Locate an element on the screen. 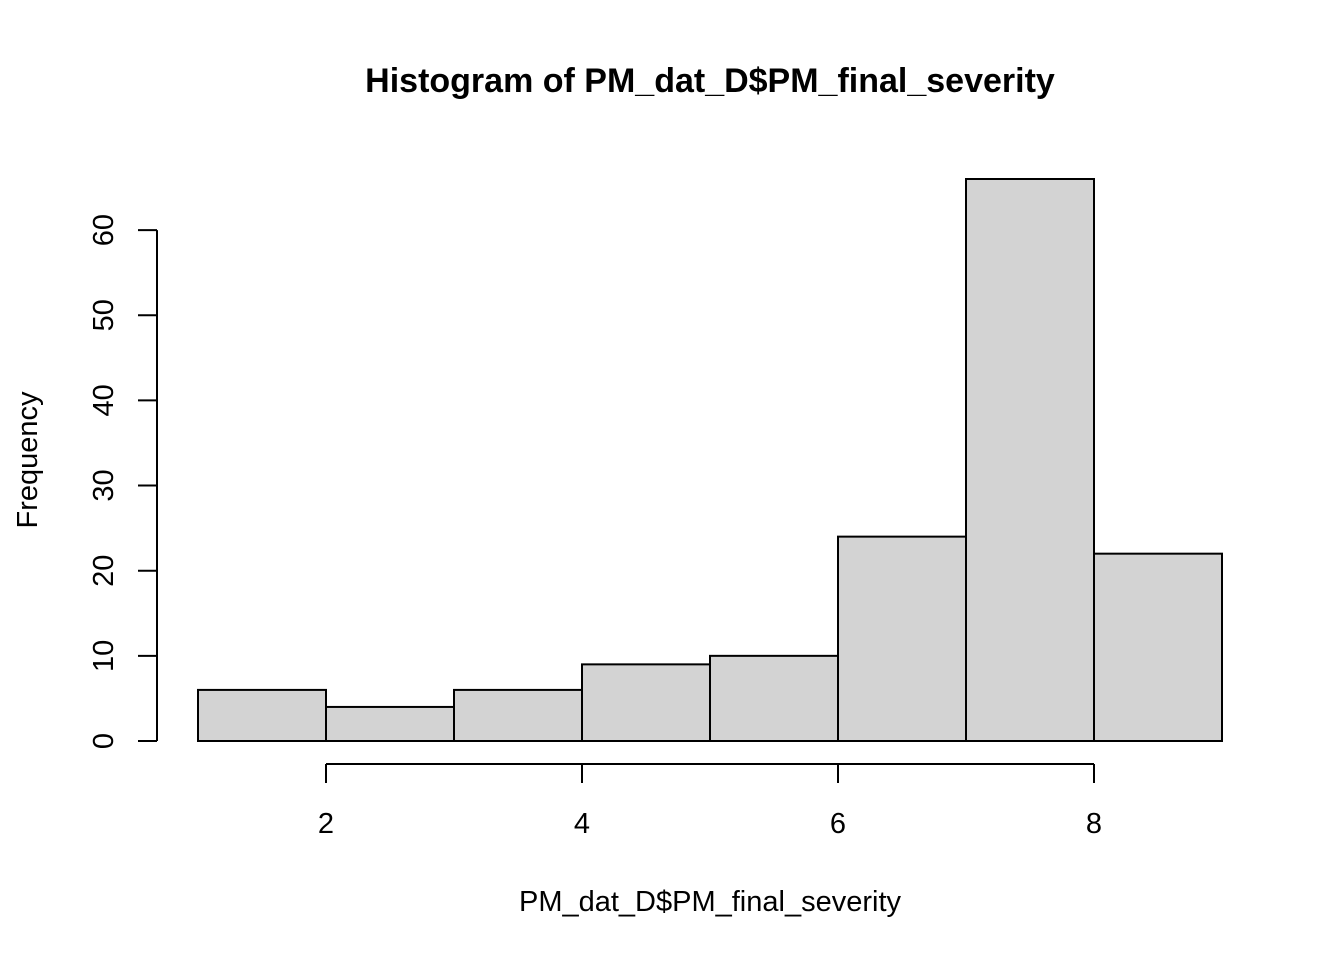 This screenshot has height=965, width=1344. x-axis-label: PM_dat_D$PM_final_severity is located at coordinates (710, 902).